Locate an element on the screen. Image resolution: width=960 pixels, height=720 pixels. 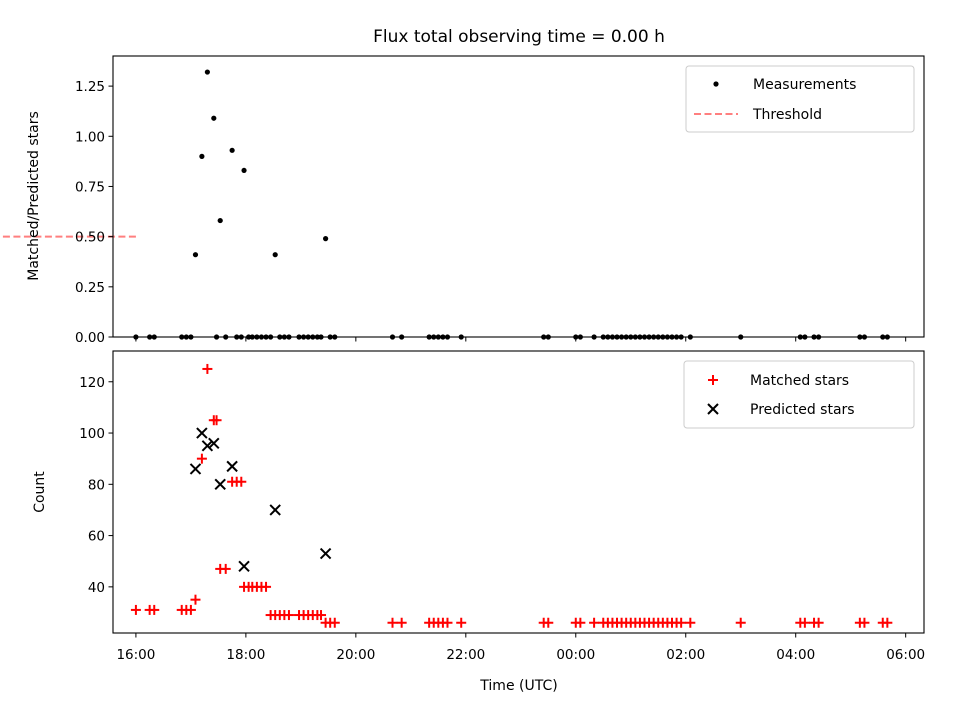
x-tick-label: 22:00 is located at coordinates (465, 655).